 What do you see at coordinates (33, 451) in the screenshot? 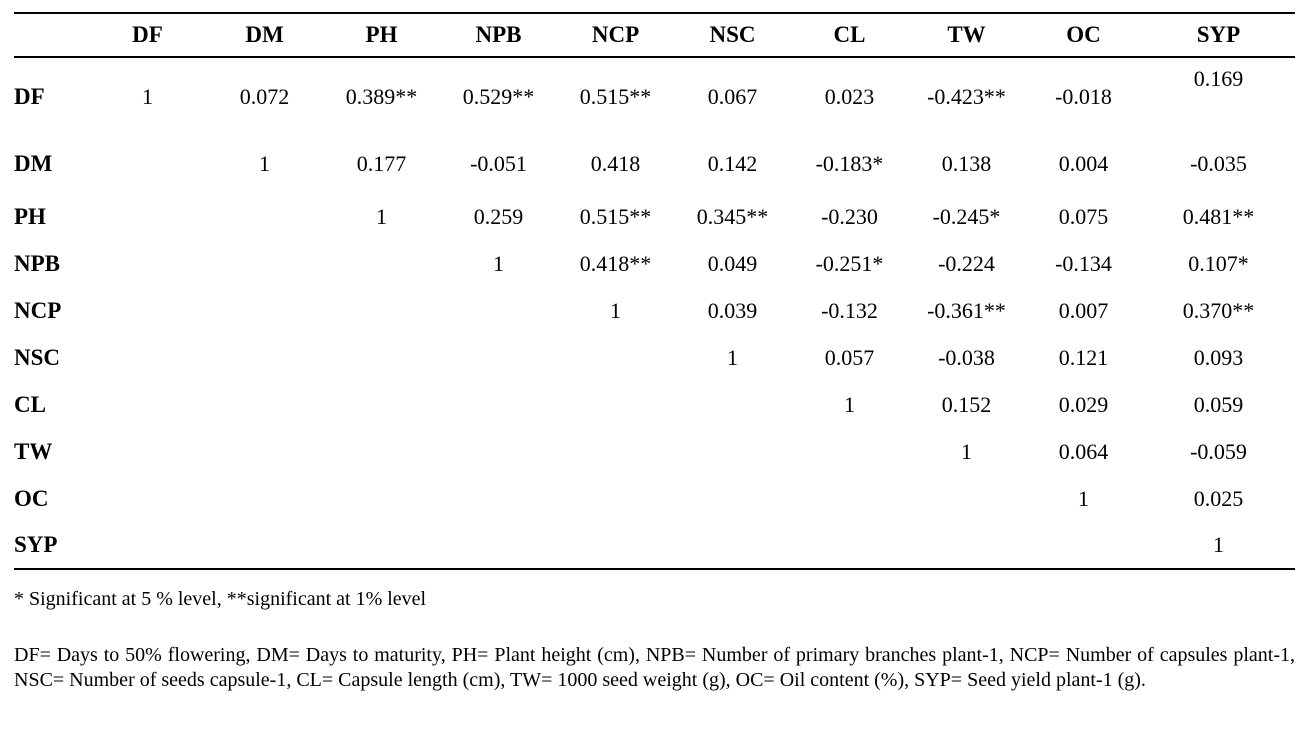
I see `row-label: TW` at bounding box center [33, 451].